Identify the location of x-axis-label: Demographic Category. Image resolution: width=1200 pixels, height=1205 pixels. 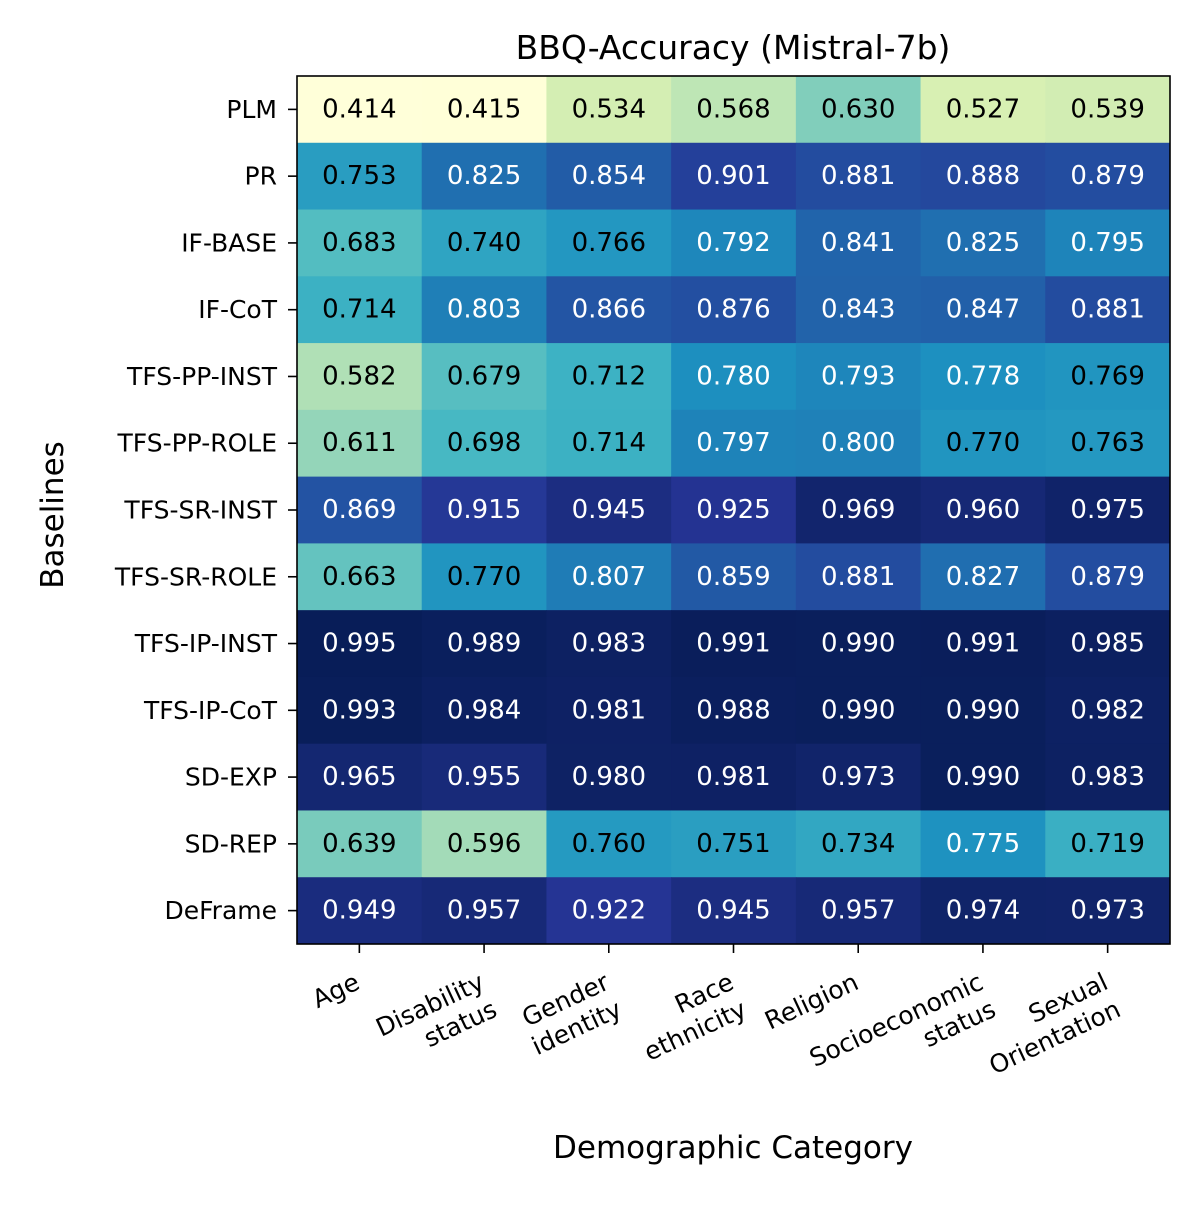
(733, 1148).